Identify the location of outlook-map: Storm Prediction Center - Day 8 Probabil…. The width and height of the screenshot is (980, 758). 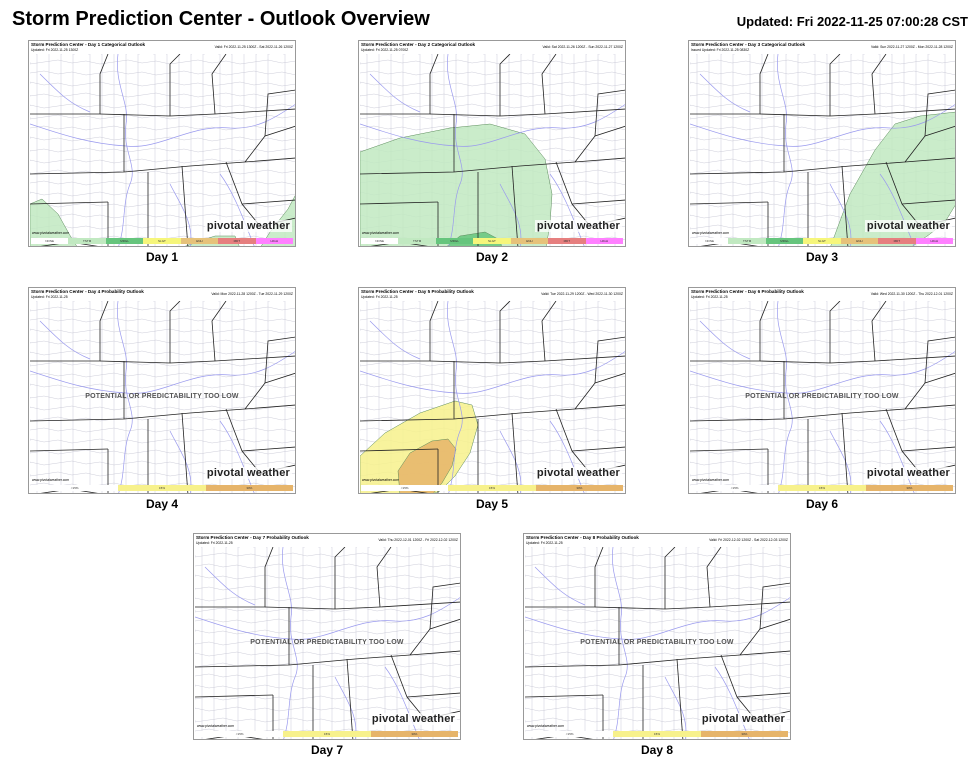
(657, 636).